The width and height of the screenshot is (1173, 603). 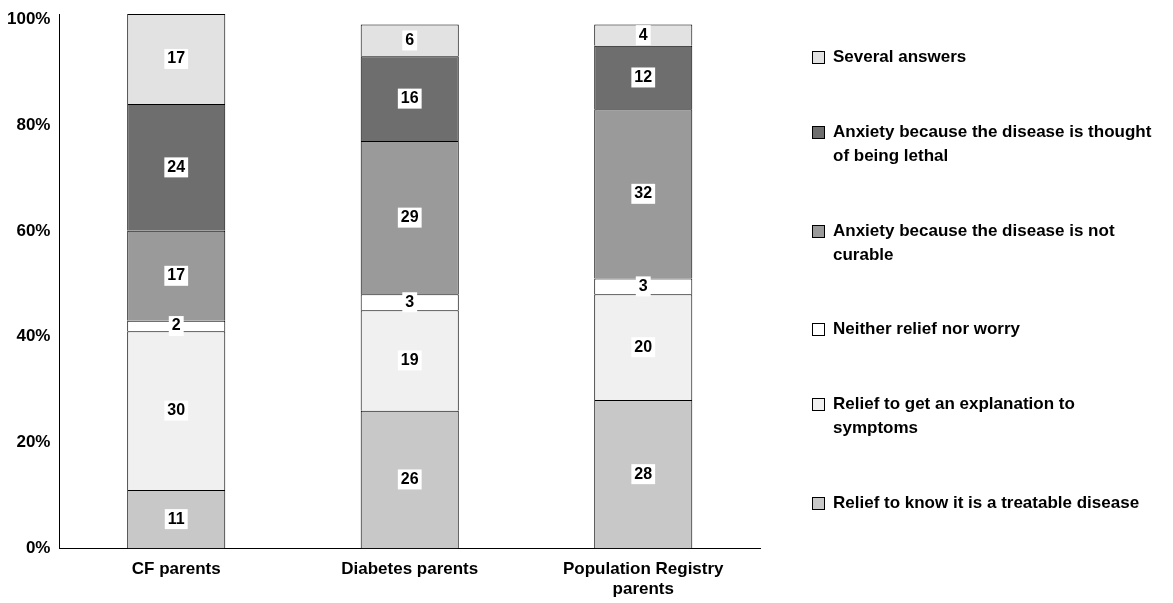 I want to click on data-label: 30, so click(x=176, y=410).